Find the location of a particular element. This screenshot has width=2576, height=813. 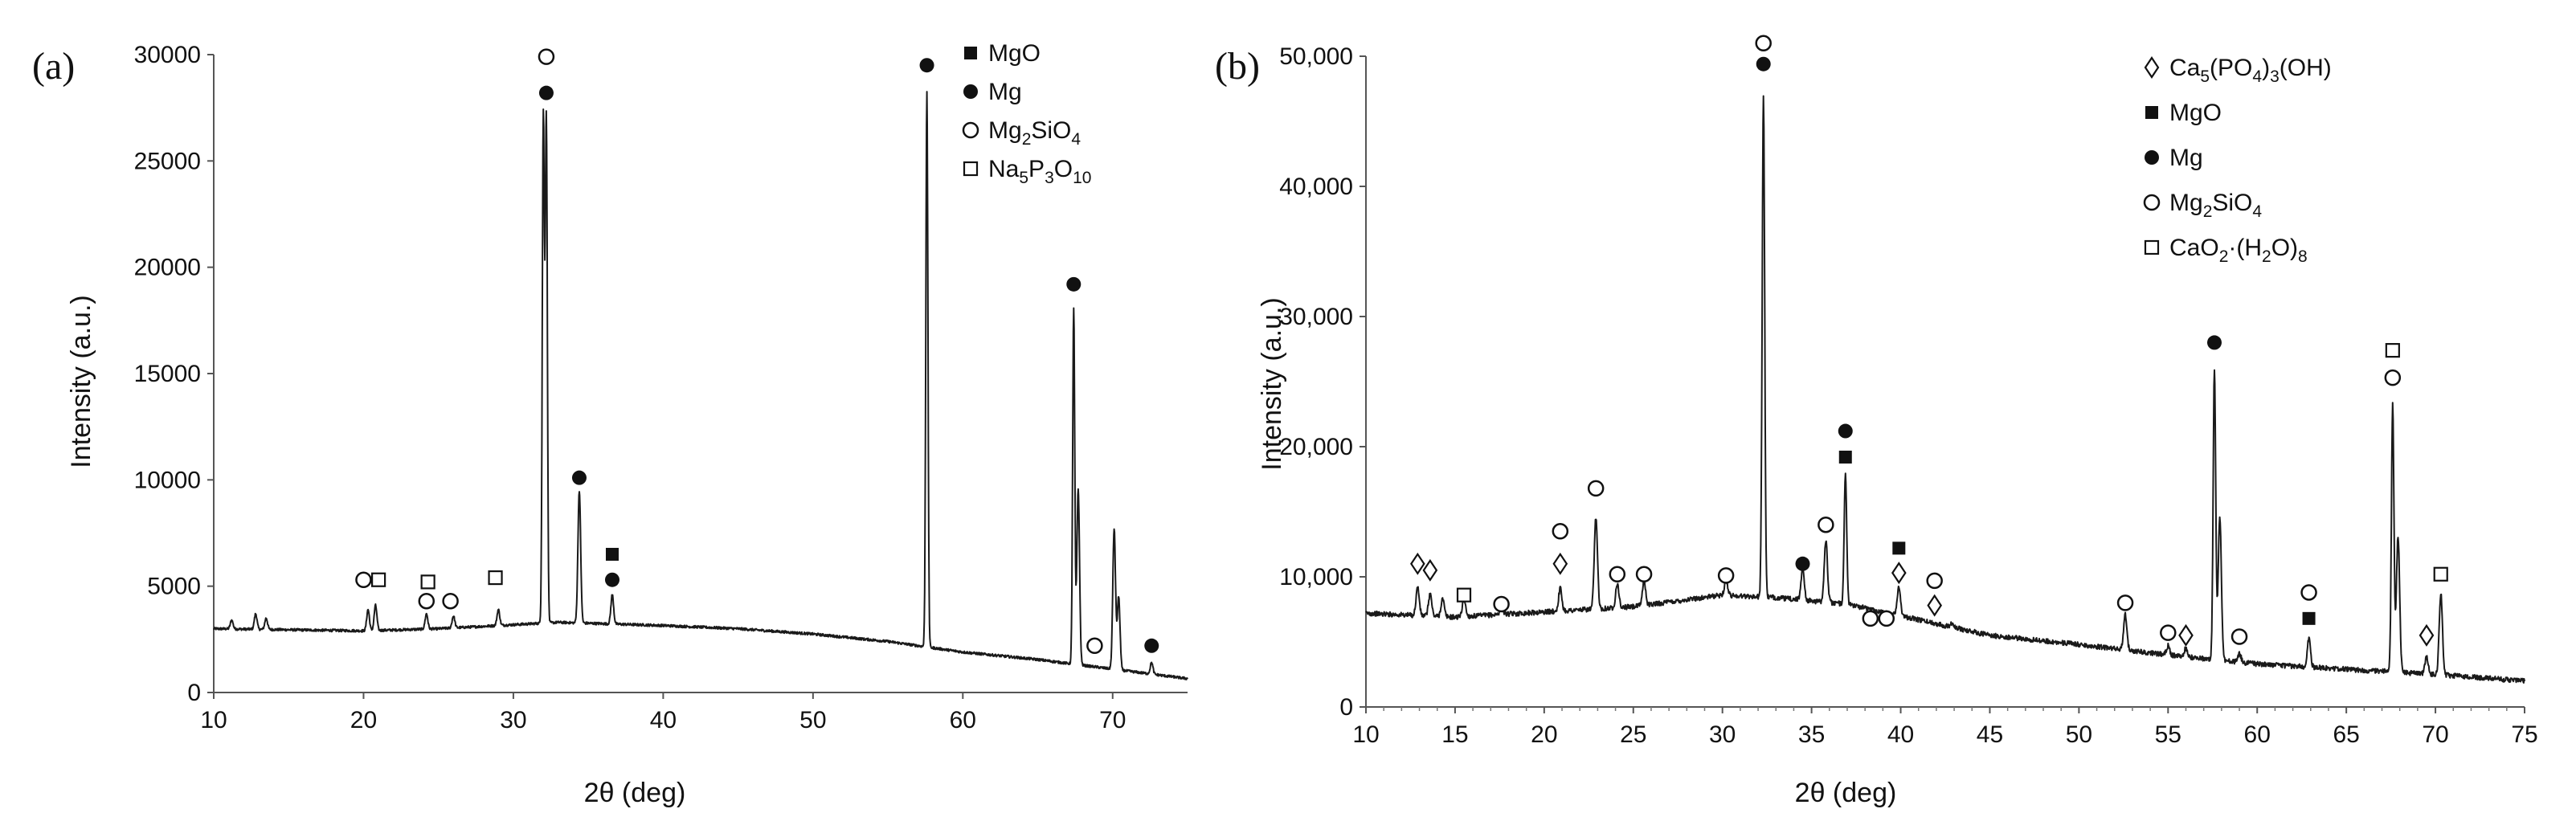

legend-entry: Na5P3O10 is located at coordinates (1039, 171).